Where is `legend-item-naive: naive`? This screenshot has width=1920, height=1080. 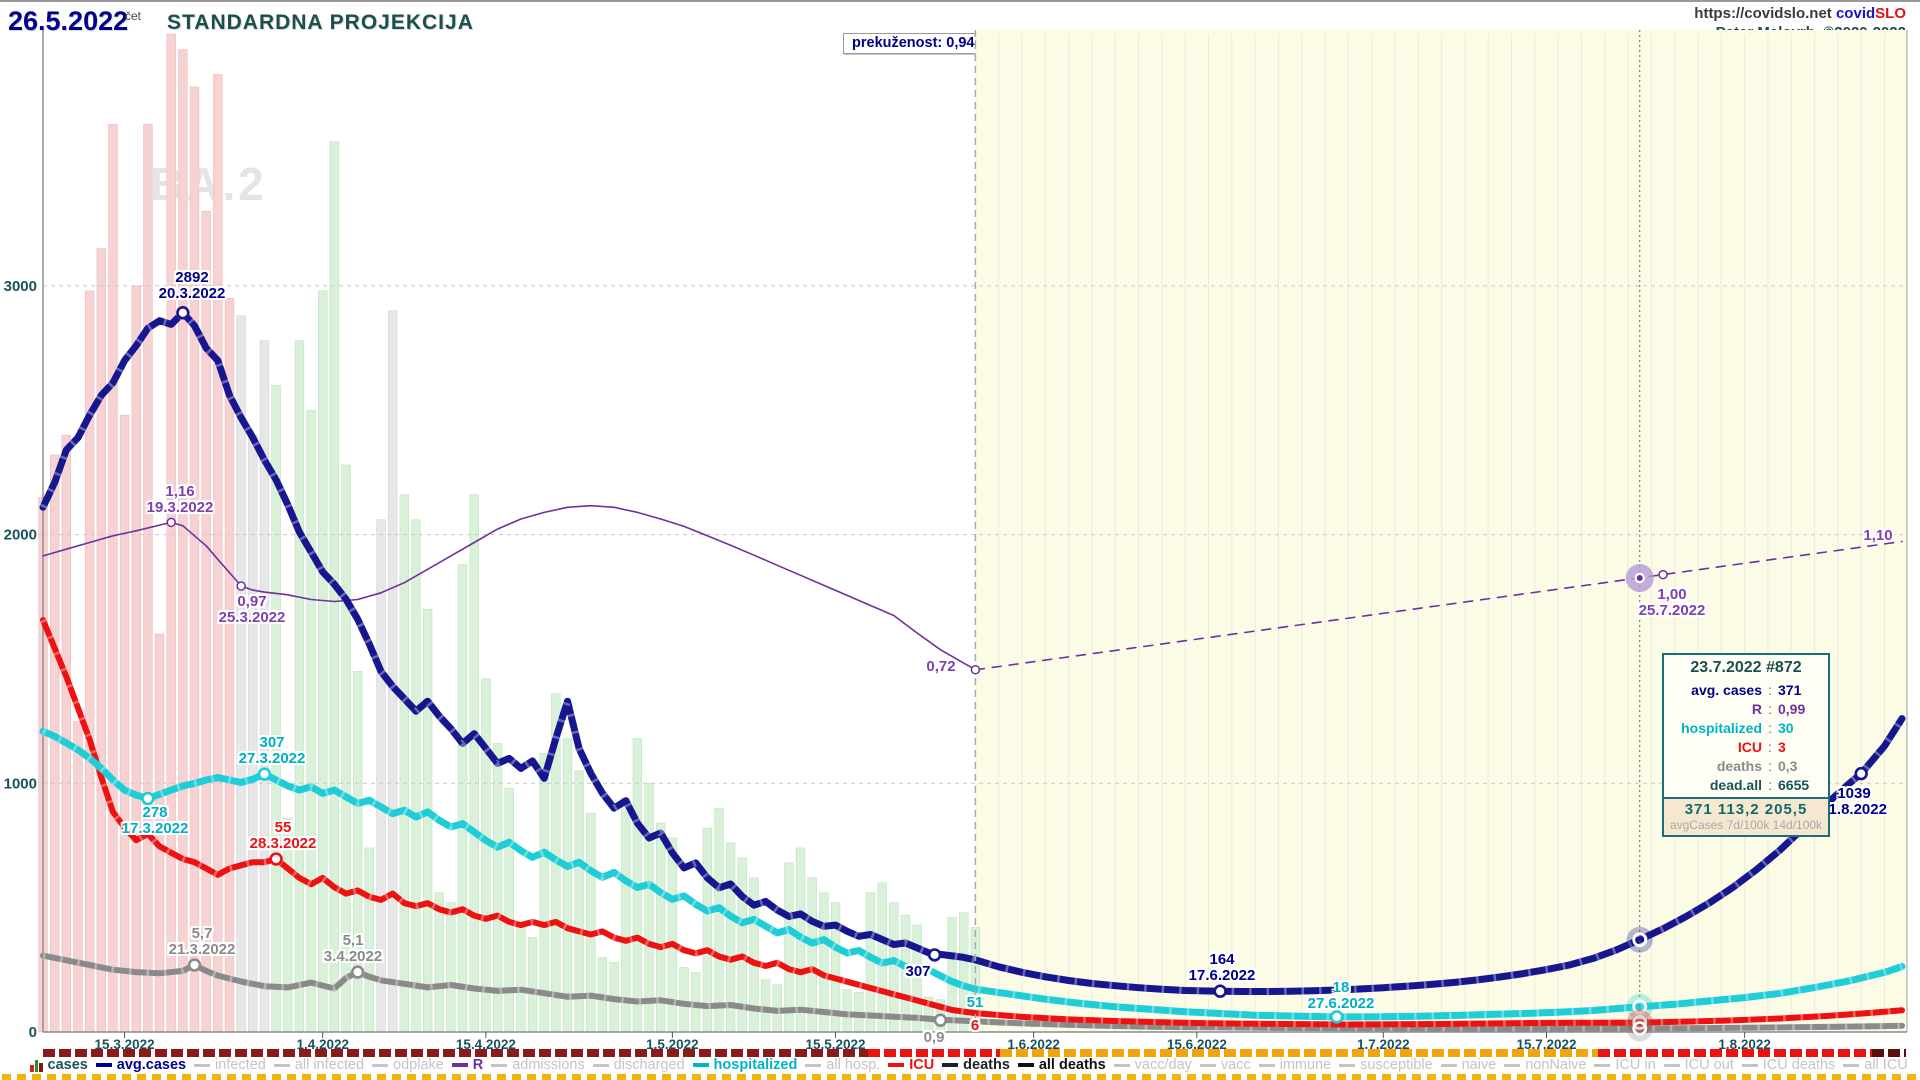
legend-item-naive: naive is located at coordinates (1468, 1065).